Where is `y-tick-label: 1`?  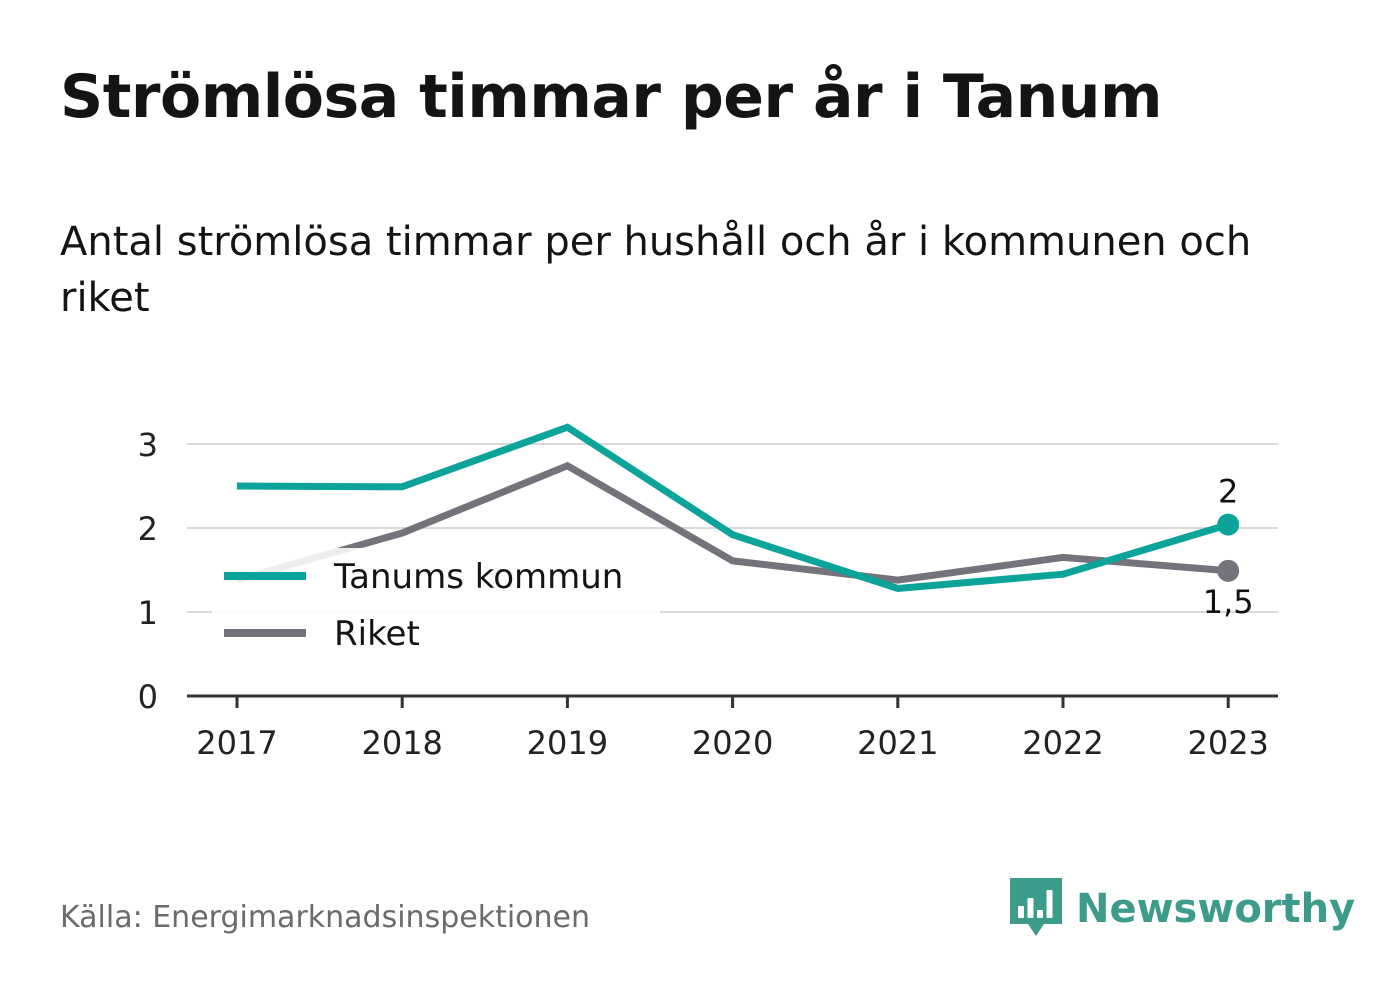
y-tick-label: 1 is located at coordinates (148, 613).